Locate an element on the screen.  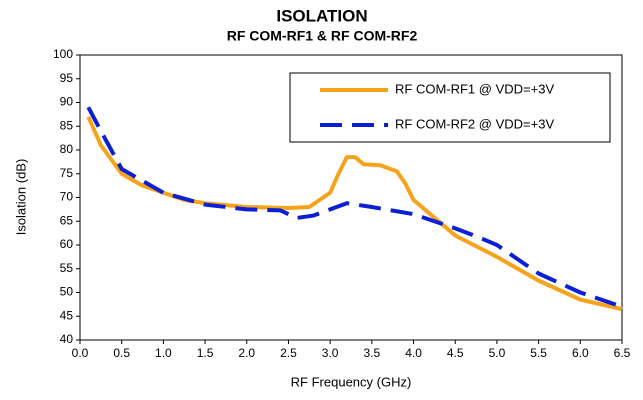
y-tick-label: 50 is located at coordinates (67, 292).